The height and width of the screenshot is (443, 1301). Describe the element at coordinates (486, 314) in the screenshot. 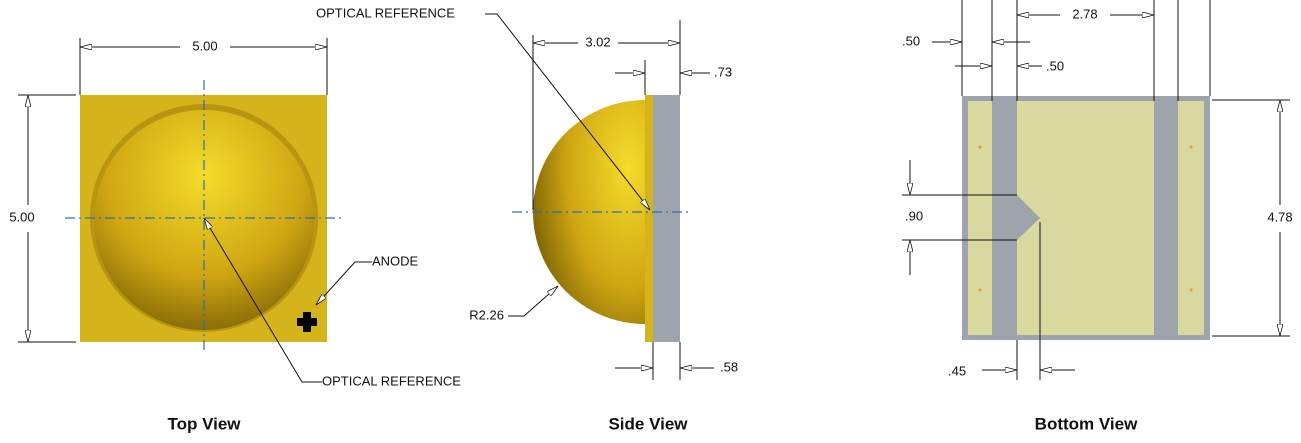

I see `callout: R2.26` at that location.